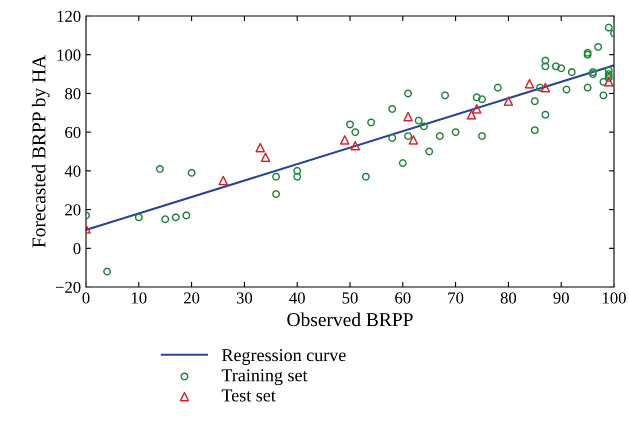 This screenshot has height=446, width=629. Describe the element at coordinates (68, 287) in the screenshot. I see `y-tick-label: −20` at that location.